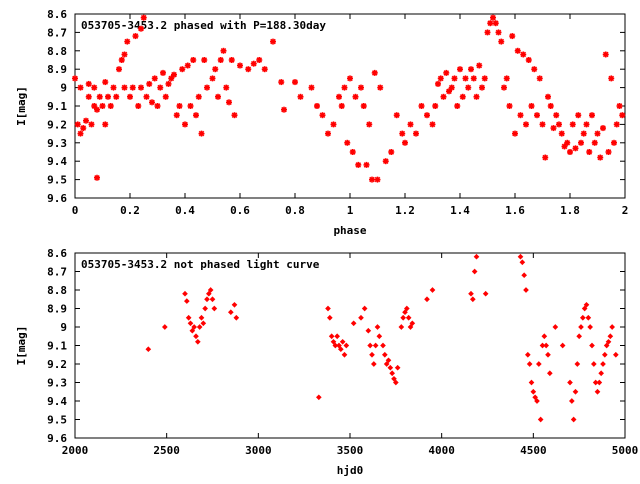 The width and height of the screenshot is (640, 484). I want to click on y-tick-label: 9.3, so click(57, 383).